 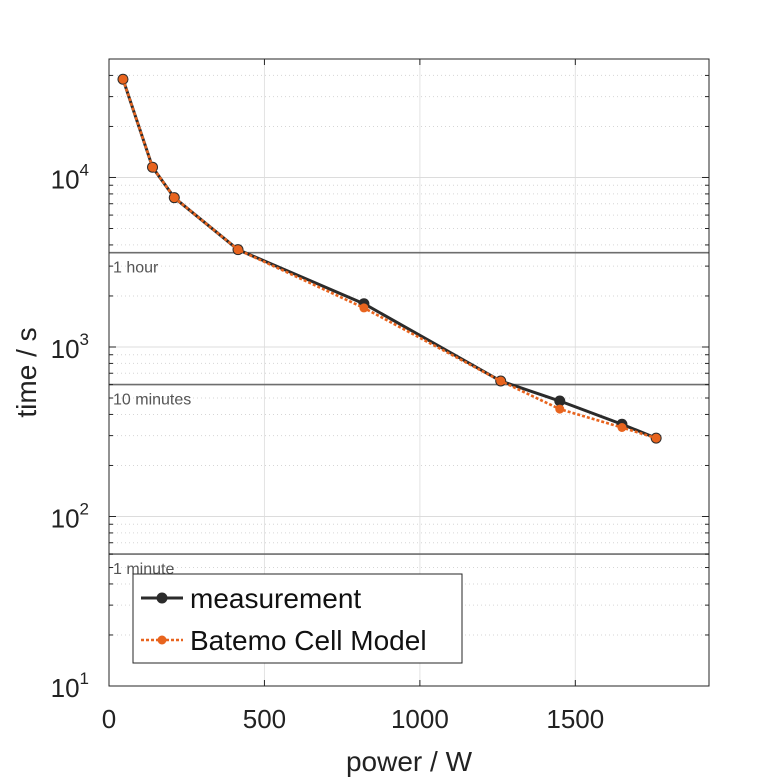 I want to click on y-tick-label: 10², so click(x=70, y=516).